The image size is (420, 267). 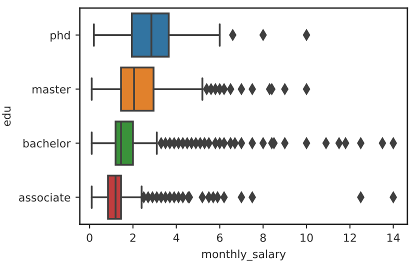 I want to click on y-tick-label: master, so click(x=51, y=90).